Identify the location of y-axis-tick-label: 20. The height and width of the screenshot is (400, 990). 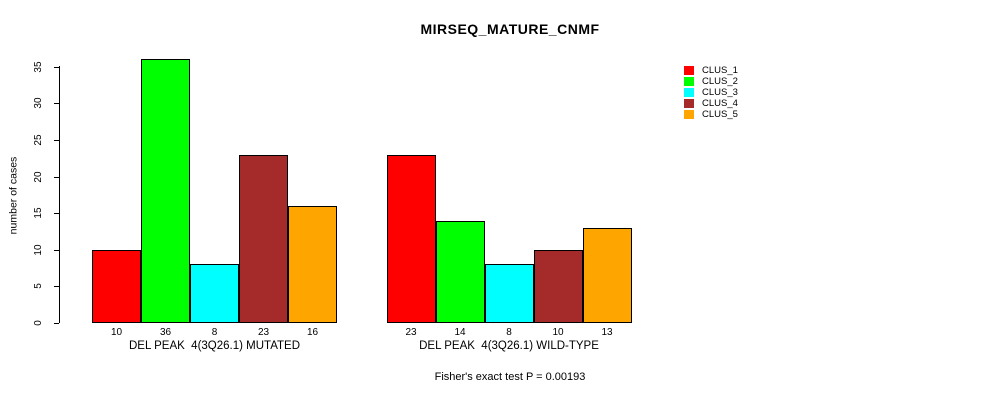
(38, 177).